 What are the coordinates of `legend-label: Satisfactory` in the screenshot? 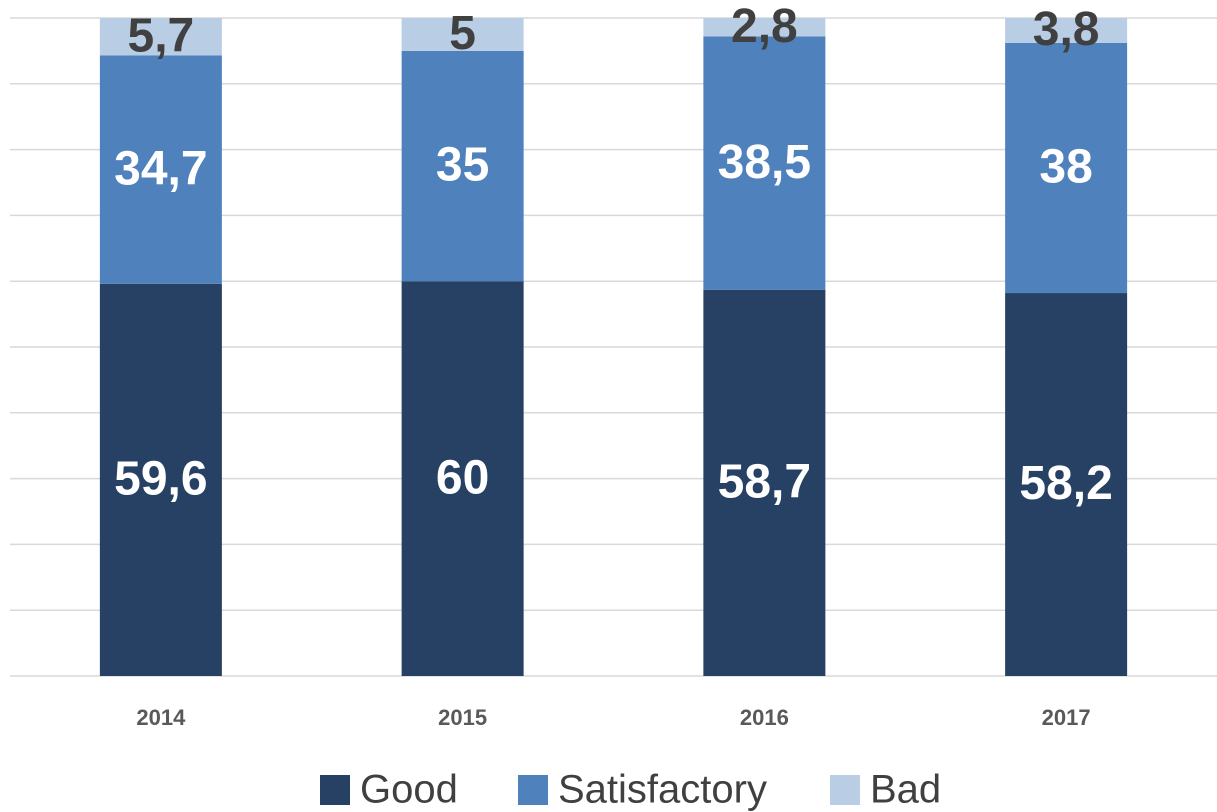 It's located at (662, 790).